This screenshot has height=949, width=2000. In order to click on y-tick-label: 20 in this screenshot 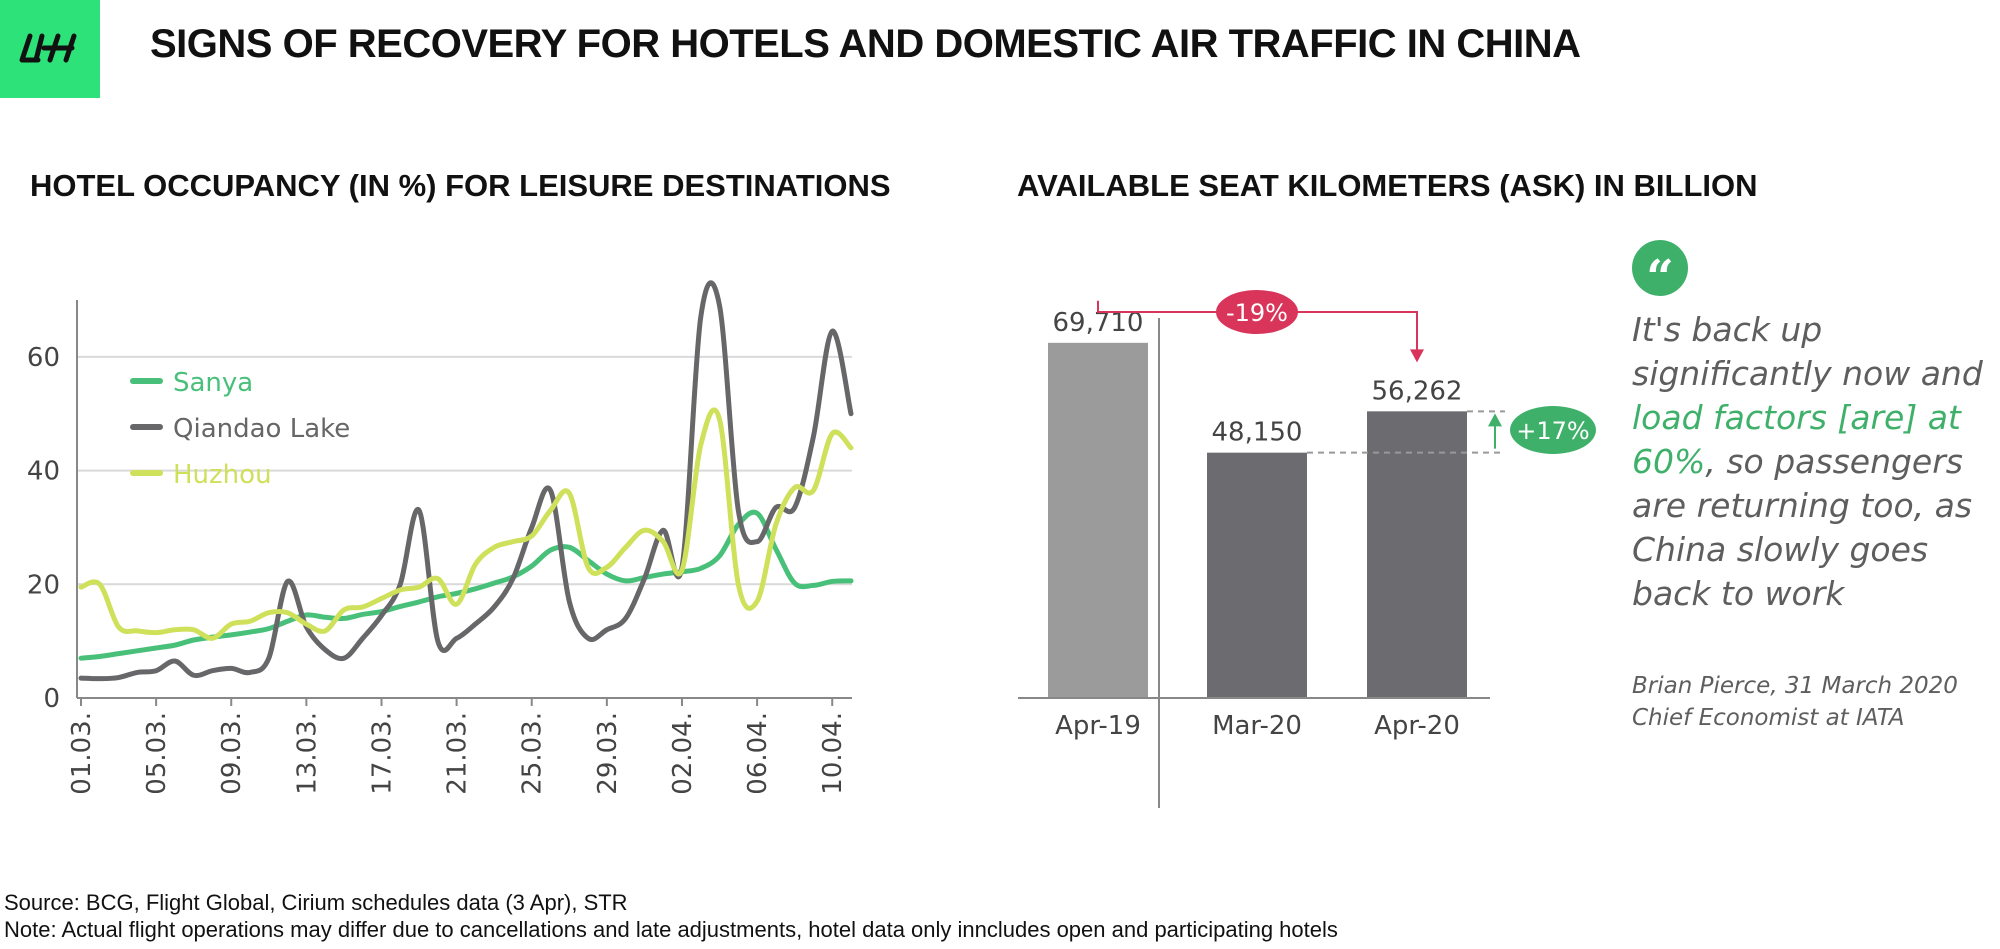, I will do `click(43, 585)`.